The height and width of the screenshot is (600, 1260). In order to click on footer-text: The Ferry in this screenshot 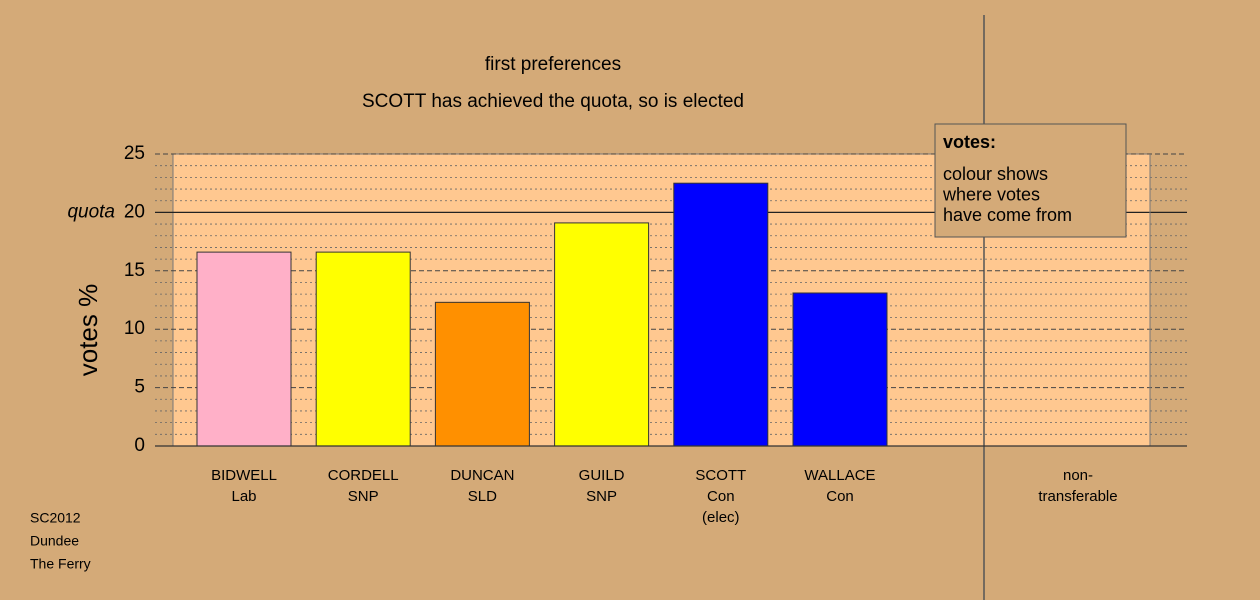, I will do `click(60, 564)`.